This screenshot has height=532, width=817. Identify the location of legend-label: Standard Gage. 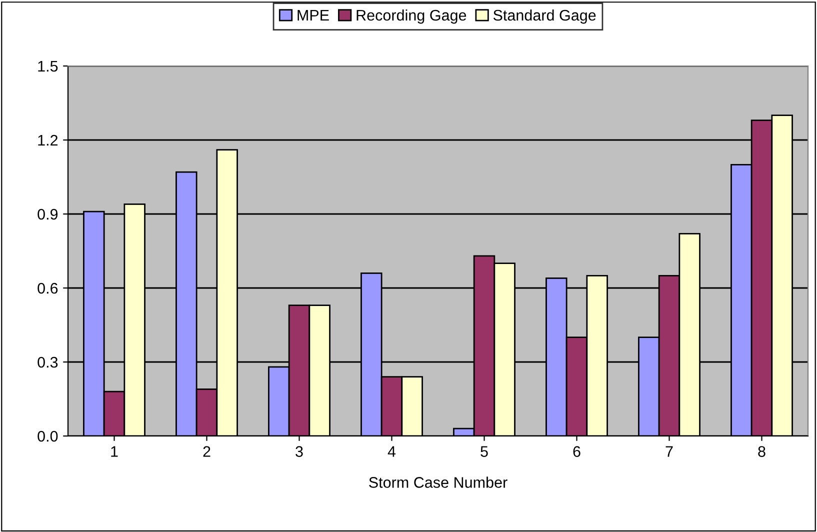
(544, 16).